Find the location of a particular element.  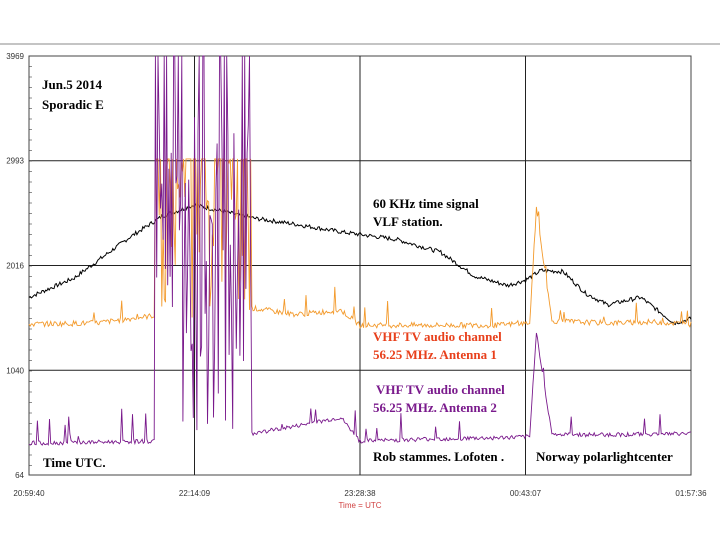

credit-right: Norway polarlightcenter is located at coordinates (604, 456).